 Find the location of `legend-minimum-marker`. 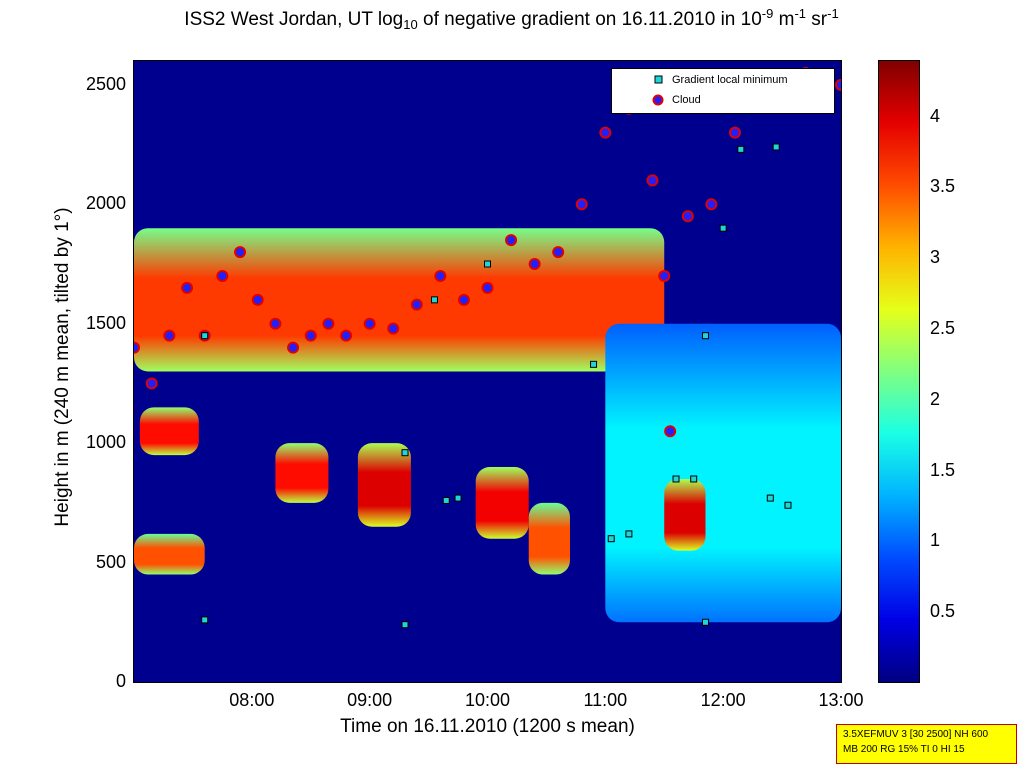

legend-minimum-marker is located at coordinates (658, 79).